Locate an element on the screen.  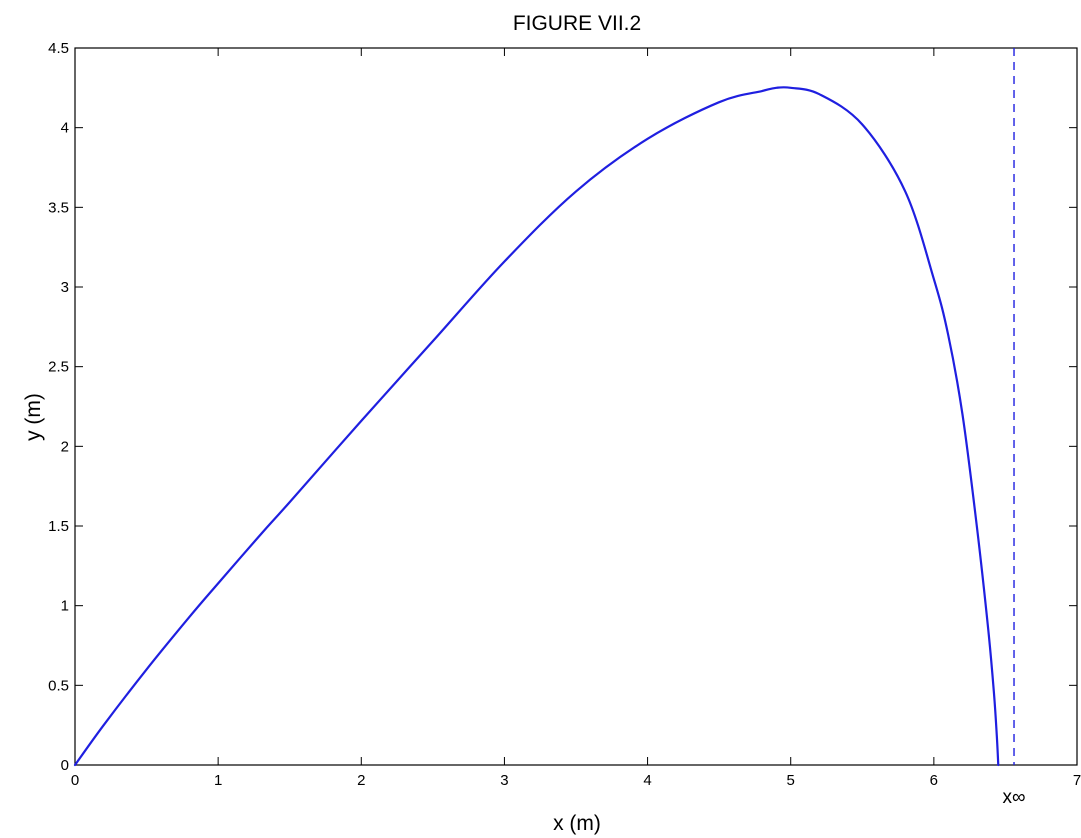
x-axis-label: x (m) is located at coordinates (577, 823).